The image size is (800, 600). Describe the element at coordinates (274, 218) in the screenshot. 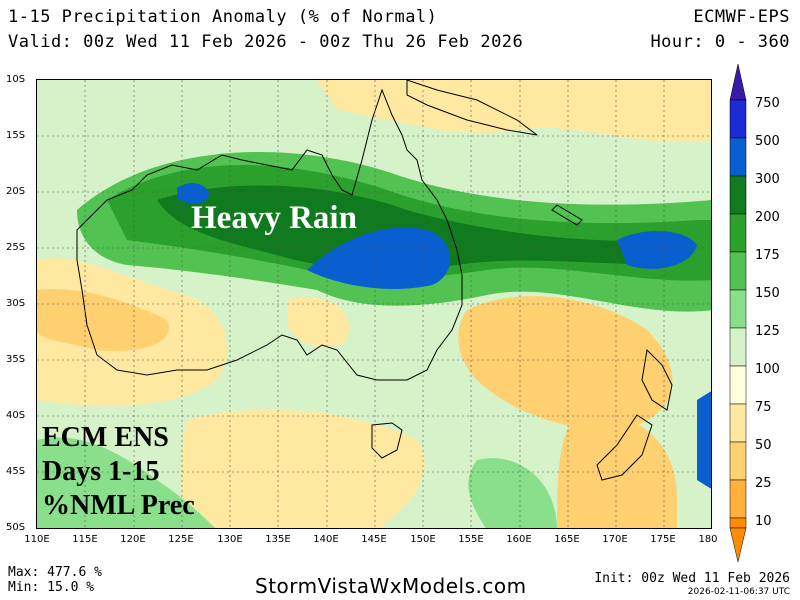

I see `heavy-rain-annotation: Heavy Rain` at that location.